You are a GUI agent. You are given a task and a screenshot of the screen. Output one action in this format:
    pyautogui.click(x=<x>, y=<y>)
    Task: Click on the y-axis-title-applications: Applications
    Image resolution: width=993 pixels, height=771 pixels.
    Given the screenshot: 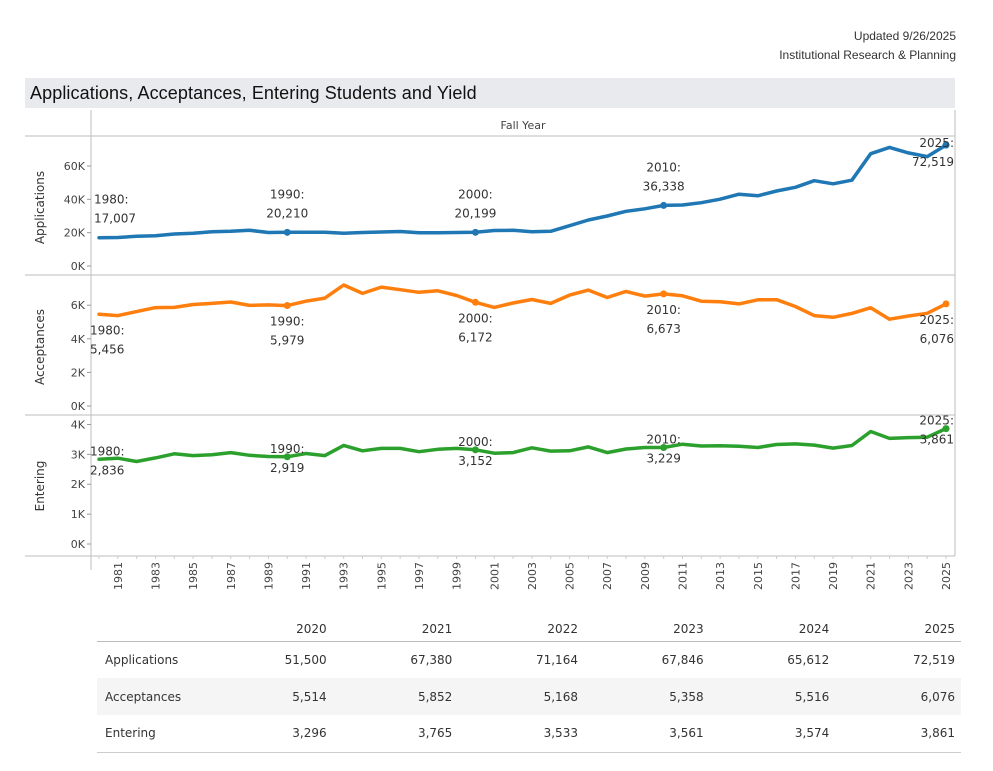 What is the action you would take?
    pyautogui.click(x=40, y=207)
    